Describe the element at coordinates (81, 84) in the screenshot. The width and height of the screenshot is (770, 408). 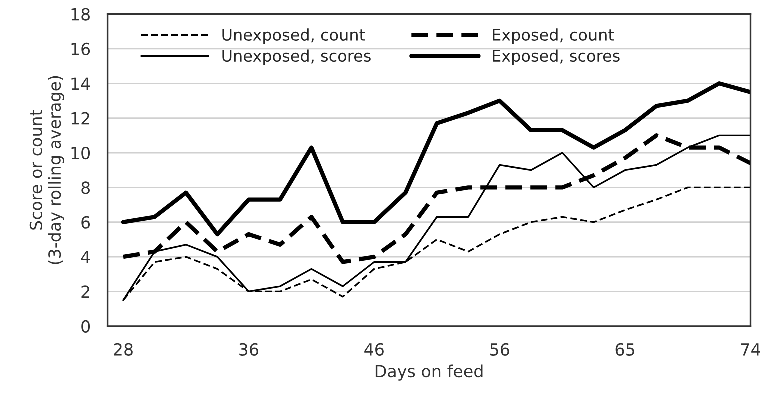
I see `y-tick-label: 14` at that location.